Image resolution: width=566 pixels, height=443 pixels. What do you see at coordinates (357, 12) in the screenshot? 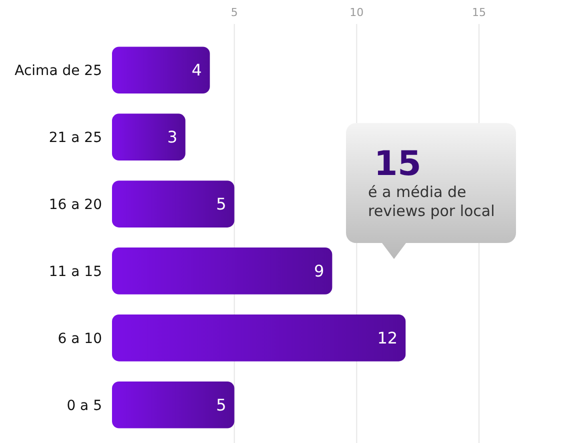
I see `x-tick-label: 10` at bounding box center [357, 12].